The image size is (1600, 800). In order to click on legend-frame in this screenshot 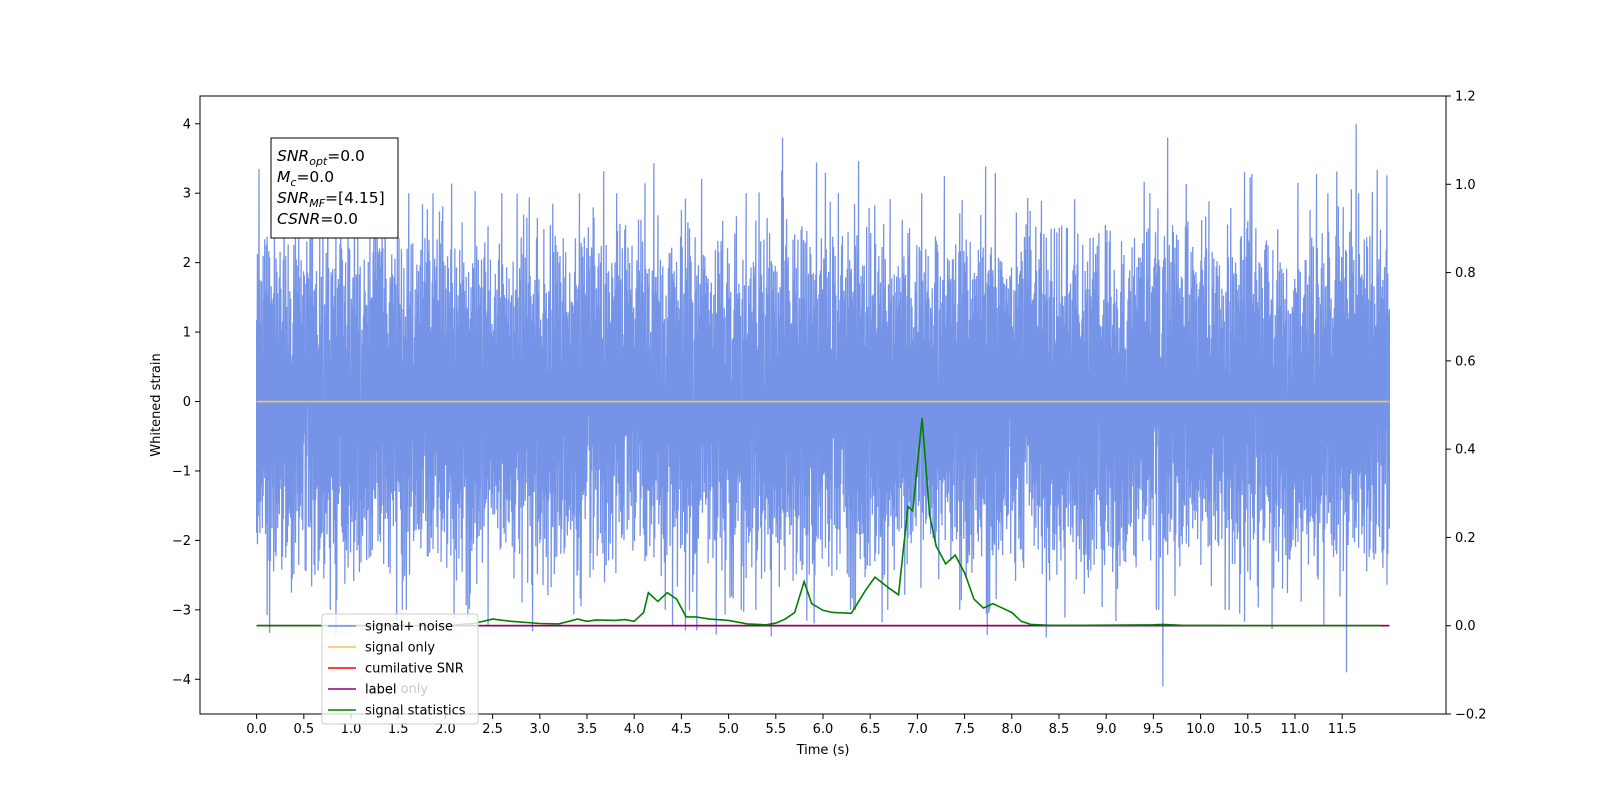, I will do `click(400, 669)`.